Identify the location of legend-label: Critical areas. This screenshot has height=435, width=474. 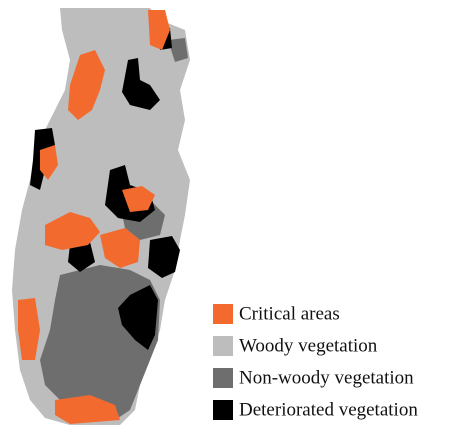
(289, 313).